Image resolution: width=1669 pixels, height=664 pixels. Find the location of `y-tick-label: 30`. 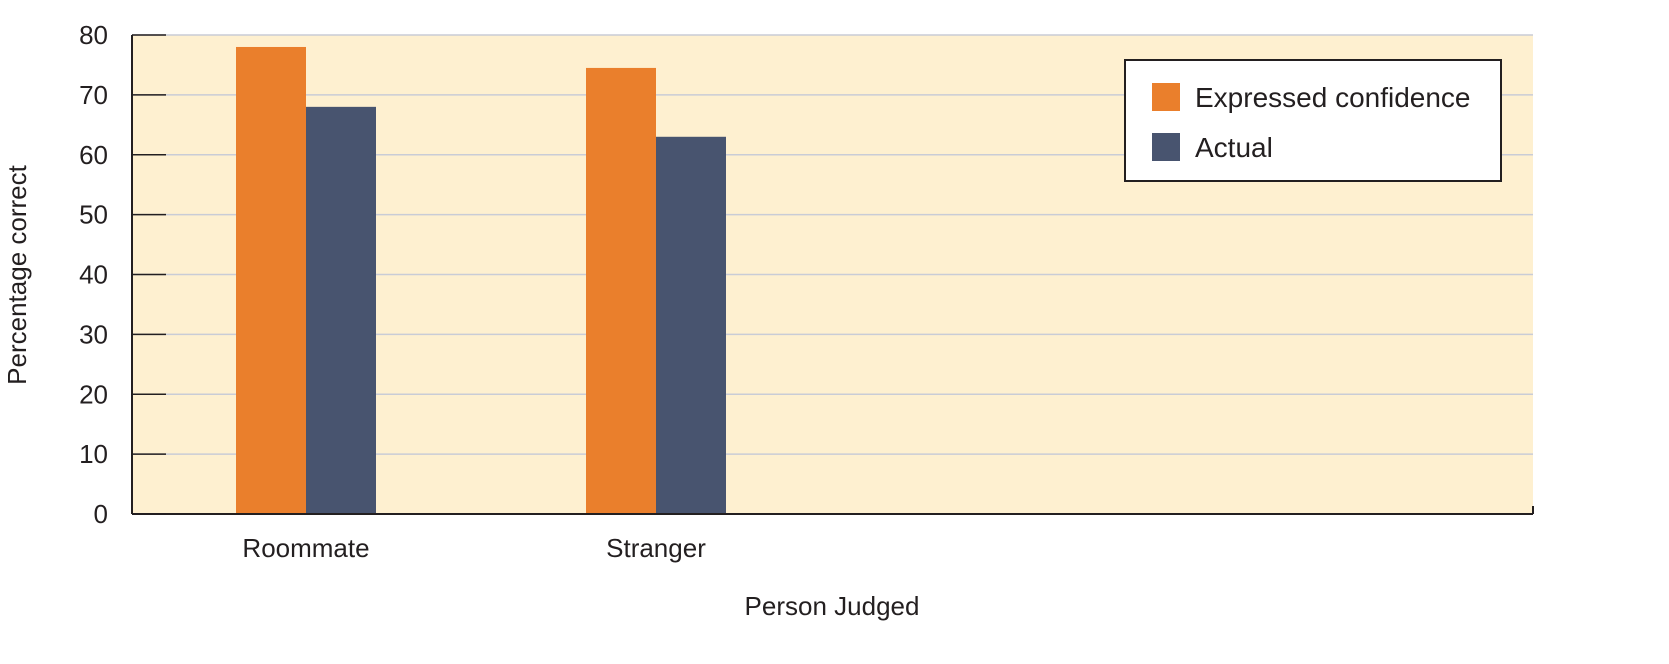

y-tick-label: 30 is located at coordinates (93, 334).